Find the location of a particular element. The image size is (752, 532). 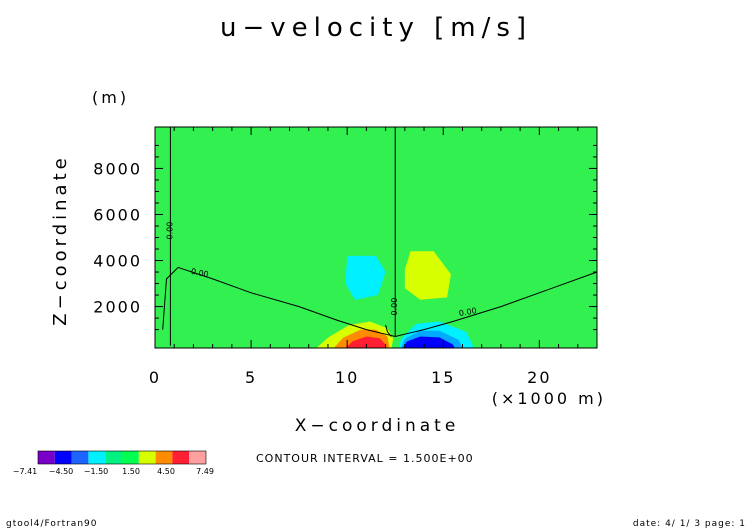

legend-label: −4.50 is located at coordinates (61, 471).